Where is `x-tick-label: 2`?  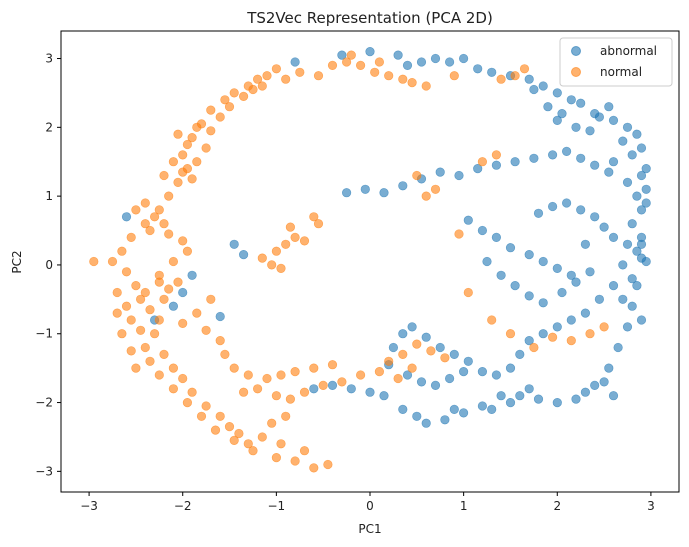
x-tick-label: 2 is located at coordinates (557, 506).